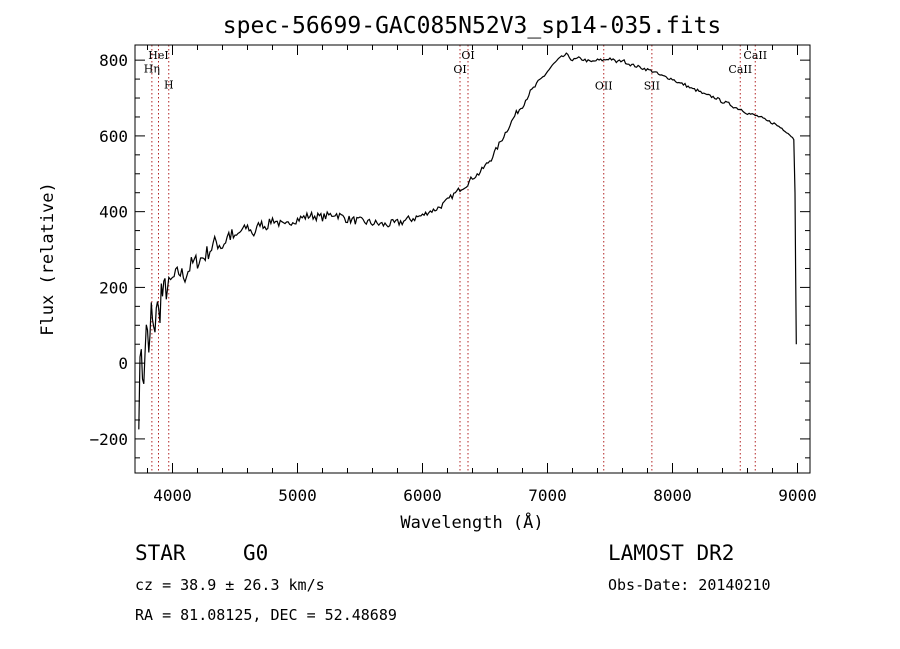  What do you see at coordinates (740, 69) in the screenshot?
I see `line-label-7: CaII` at bounding box center [740, 69].